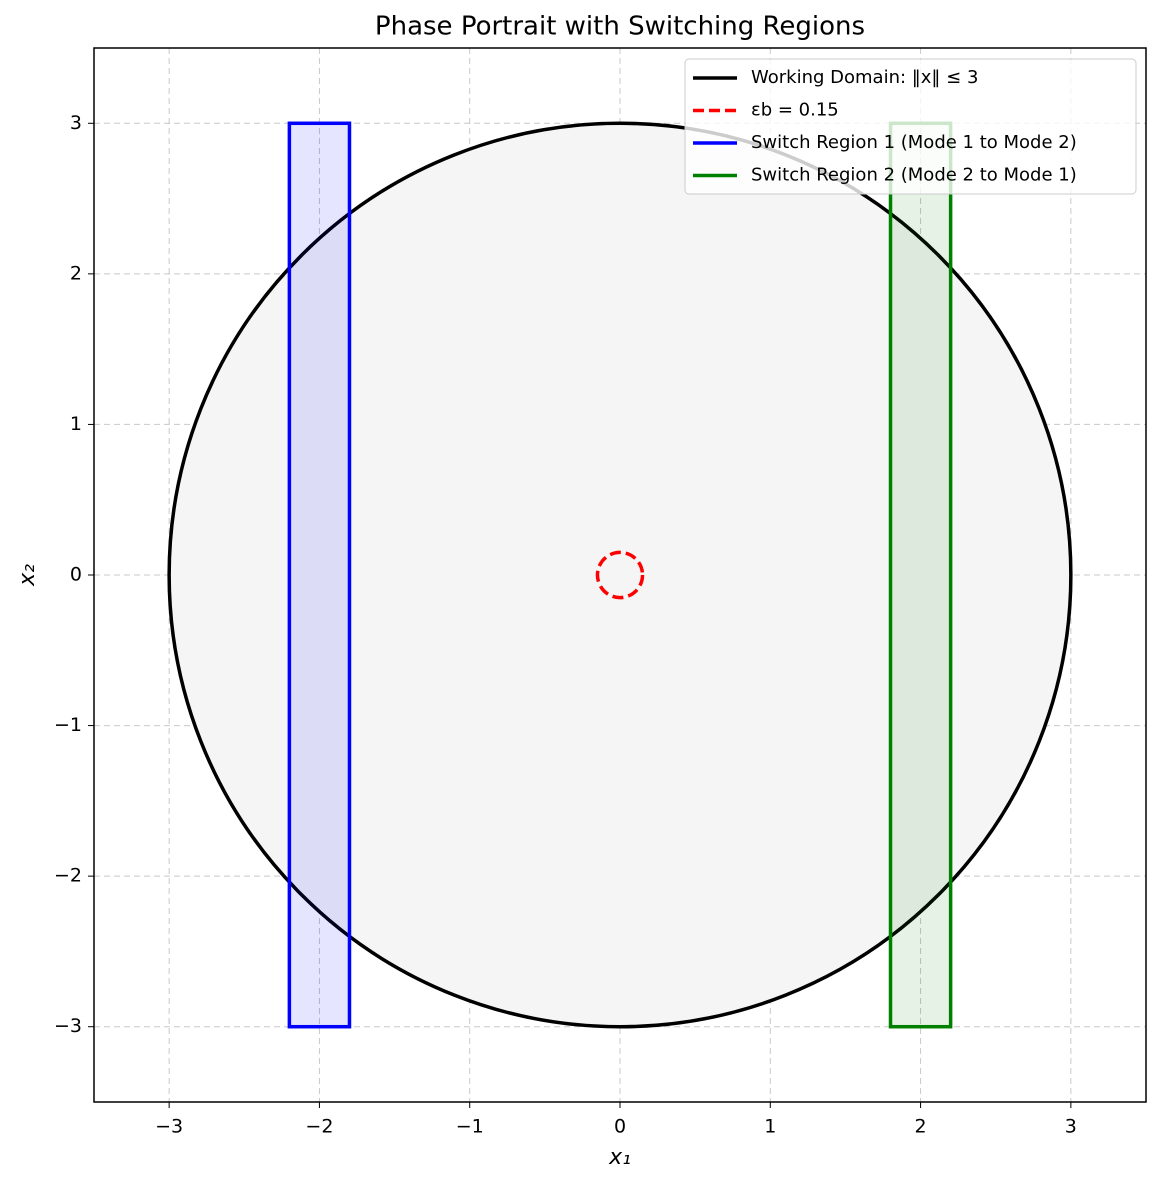  Describe the element at coordinates (619, 1157) in the screenshot. I see `x-axis-label: x₁` at that location.